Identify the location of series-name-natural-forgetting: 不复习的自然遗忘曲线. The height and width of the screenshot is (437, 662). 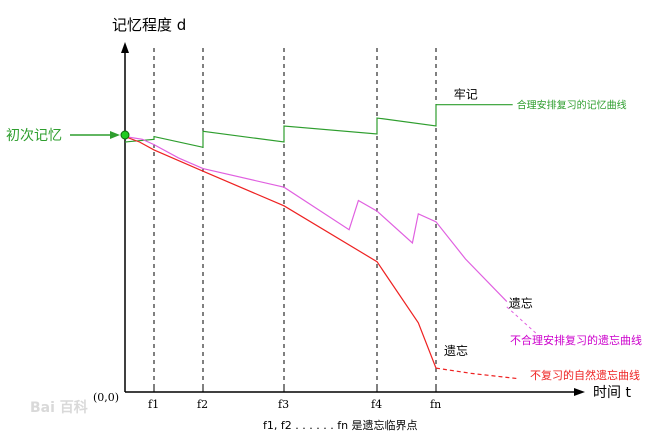
(585, 375).